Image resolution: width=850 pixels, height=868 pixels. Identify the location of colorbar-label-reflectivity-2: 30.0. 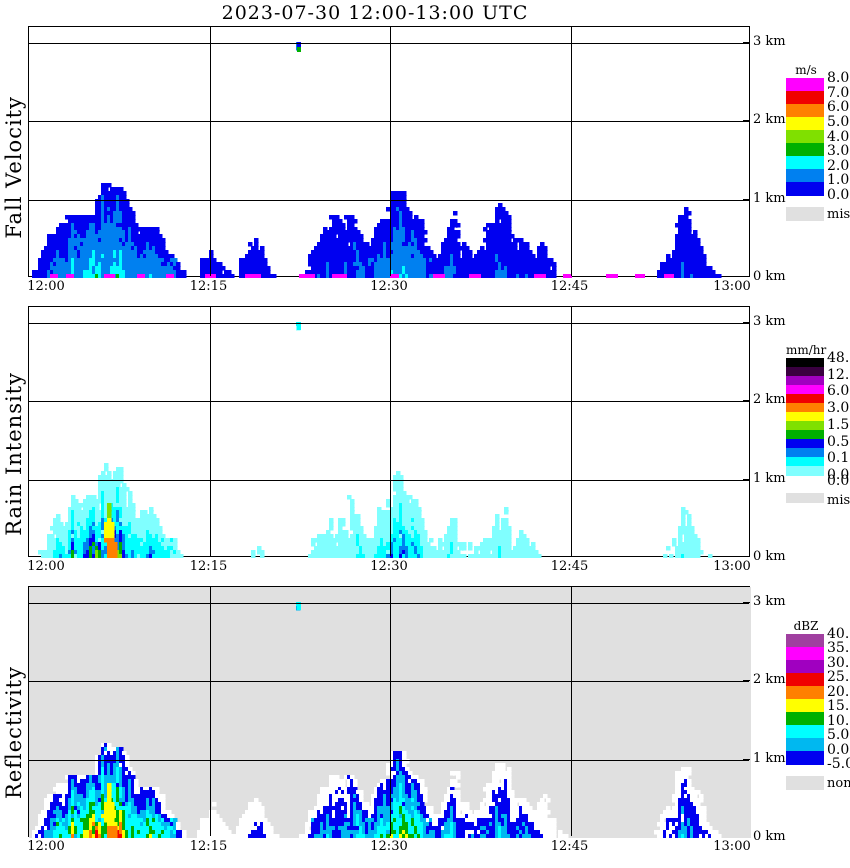
(838, 662).